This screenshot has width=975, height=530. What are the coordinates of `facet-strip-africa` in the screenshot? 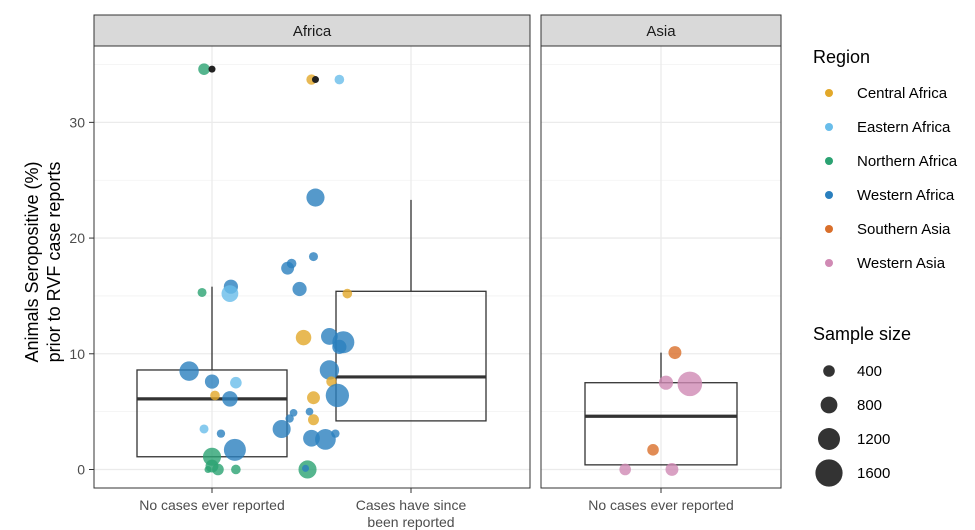 It's located at (312, 30).